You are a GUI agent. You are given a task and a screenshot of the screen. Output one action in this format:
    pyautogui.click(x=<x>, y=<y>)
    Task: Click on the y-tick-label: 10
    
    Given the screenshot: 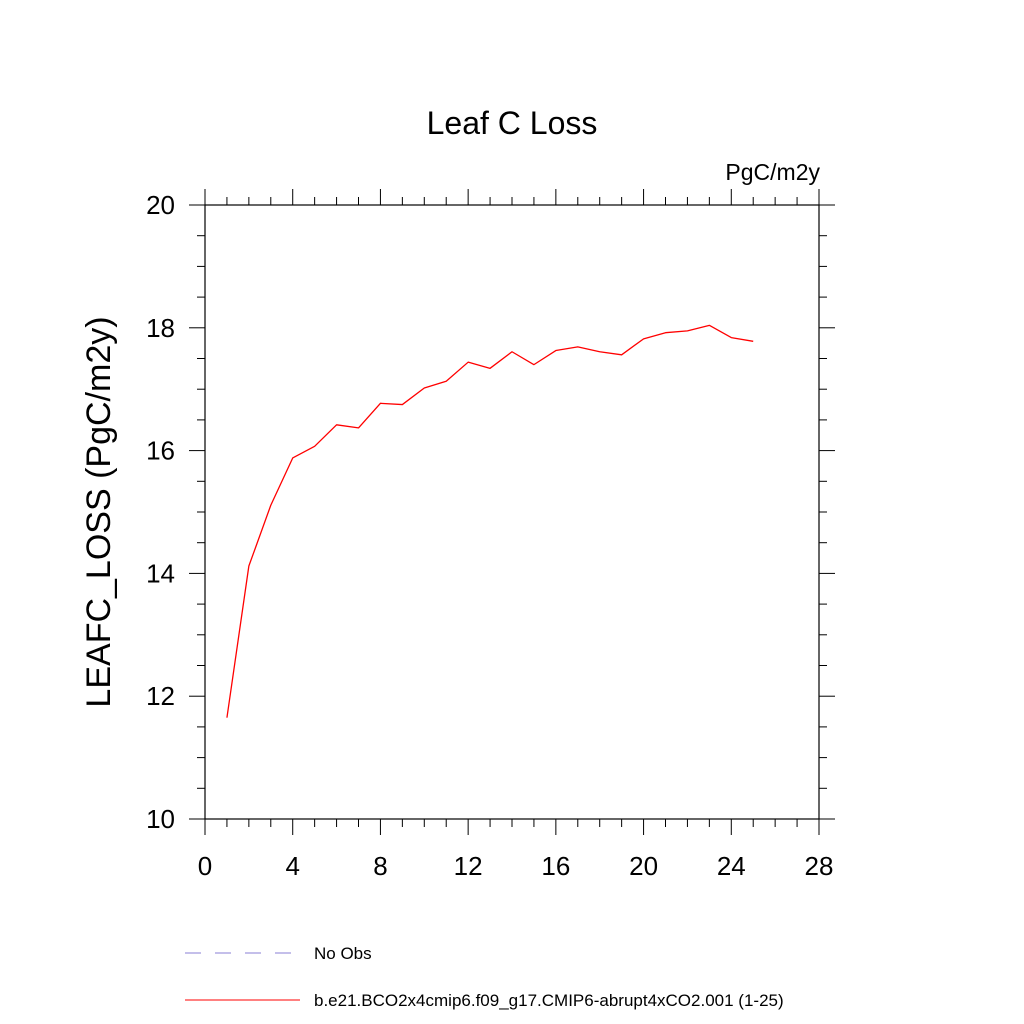 What is the action you would take?
    pyautogui.click(x=160, y=819)
    